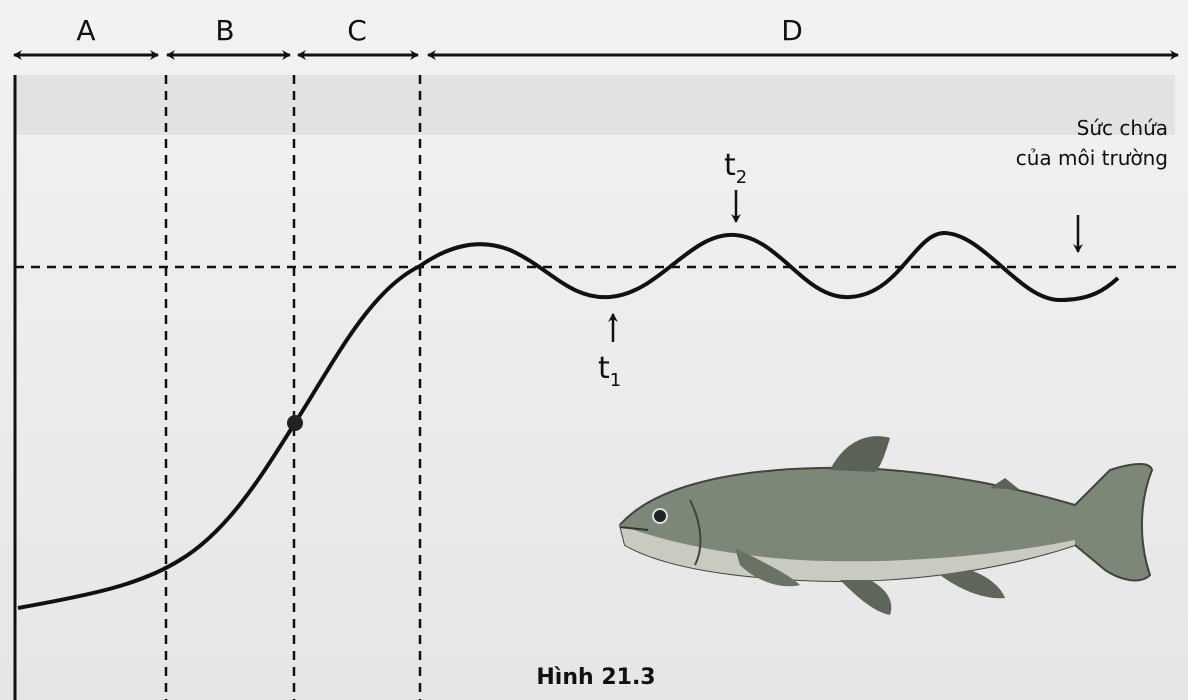 The width and height of the screenshot is (1188, 700). Describe the element at coordinates (85, 30) in the screenshot. I see `phase-a-label: A` at that location.